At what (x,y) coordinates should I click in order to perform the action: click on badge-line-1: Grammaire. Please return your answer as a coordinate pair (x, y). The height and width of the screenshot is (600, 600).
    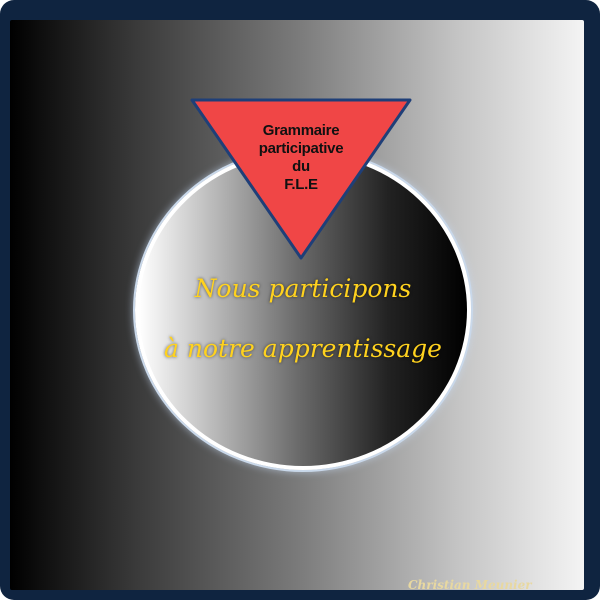
    Looking at the image, I should click on (301, 130).